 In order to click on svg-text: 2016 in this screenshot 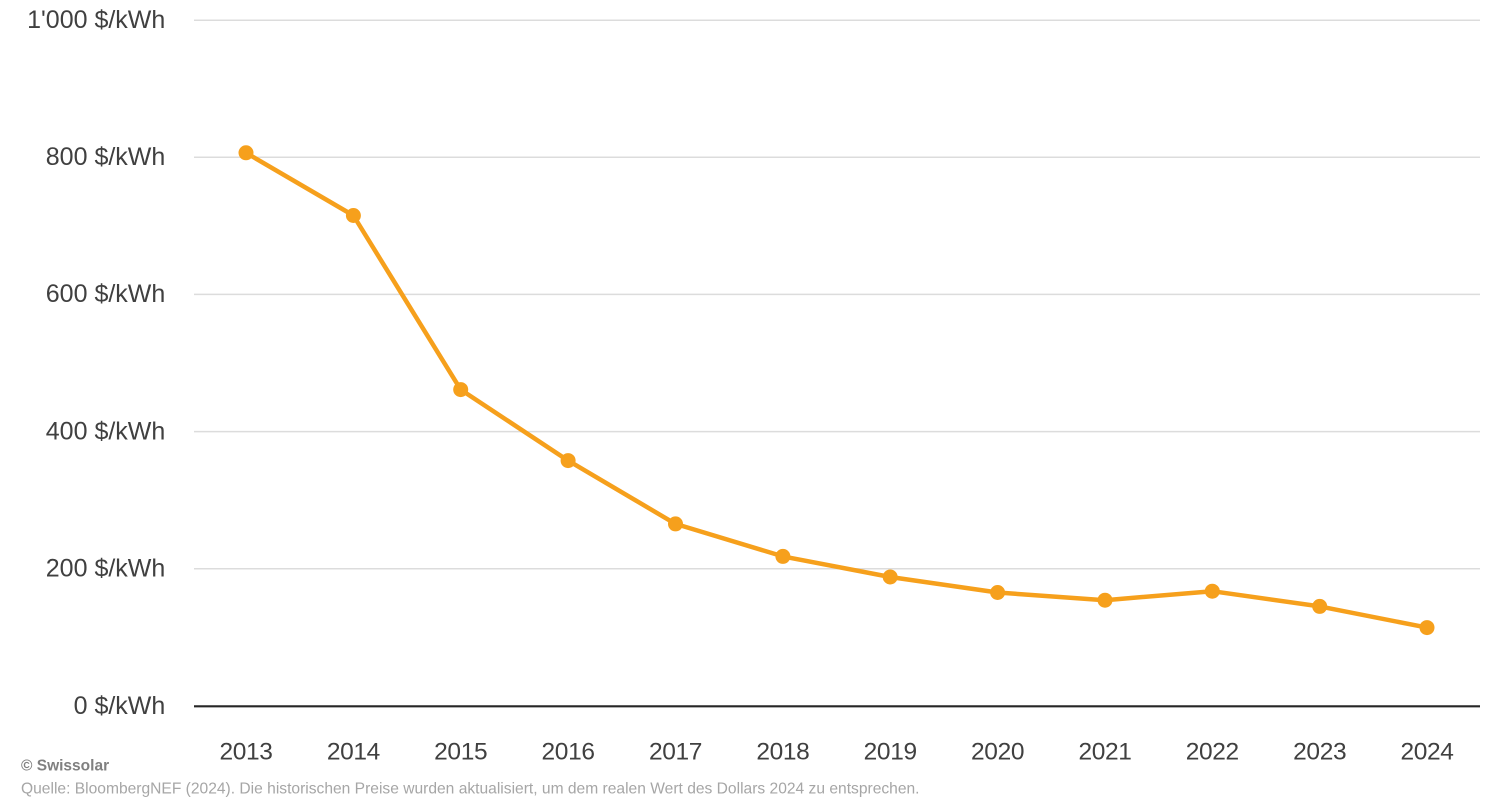, I will do `click(568, 752)`.